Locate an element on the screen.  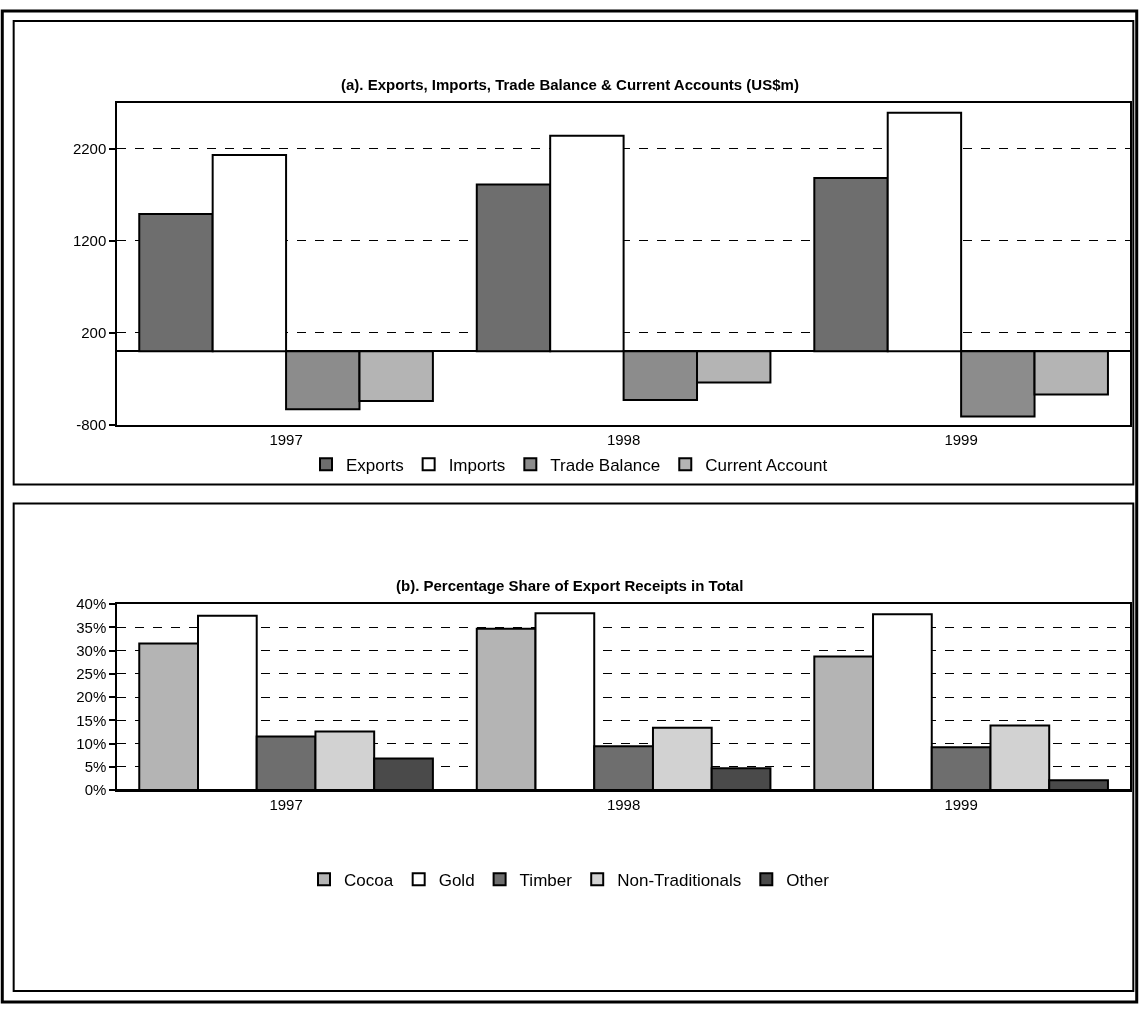
legend-label: Current Account is located at coordinates (766, 465).